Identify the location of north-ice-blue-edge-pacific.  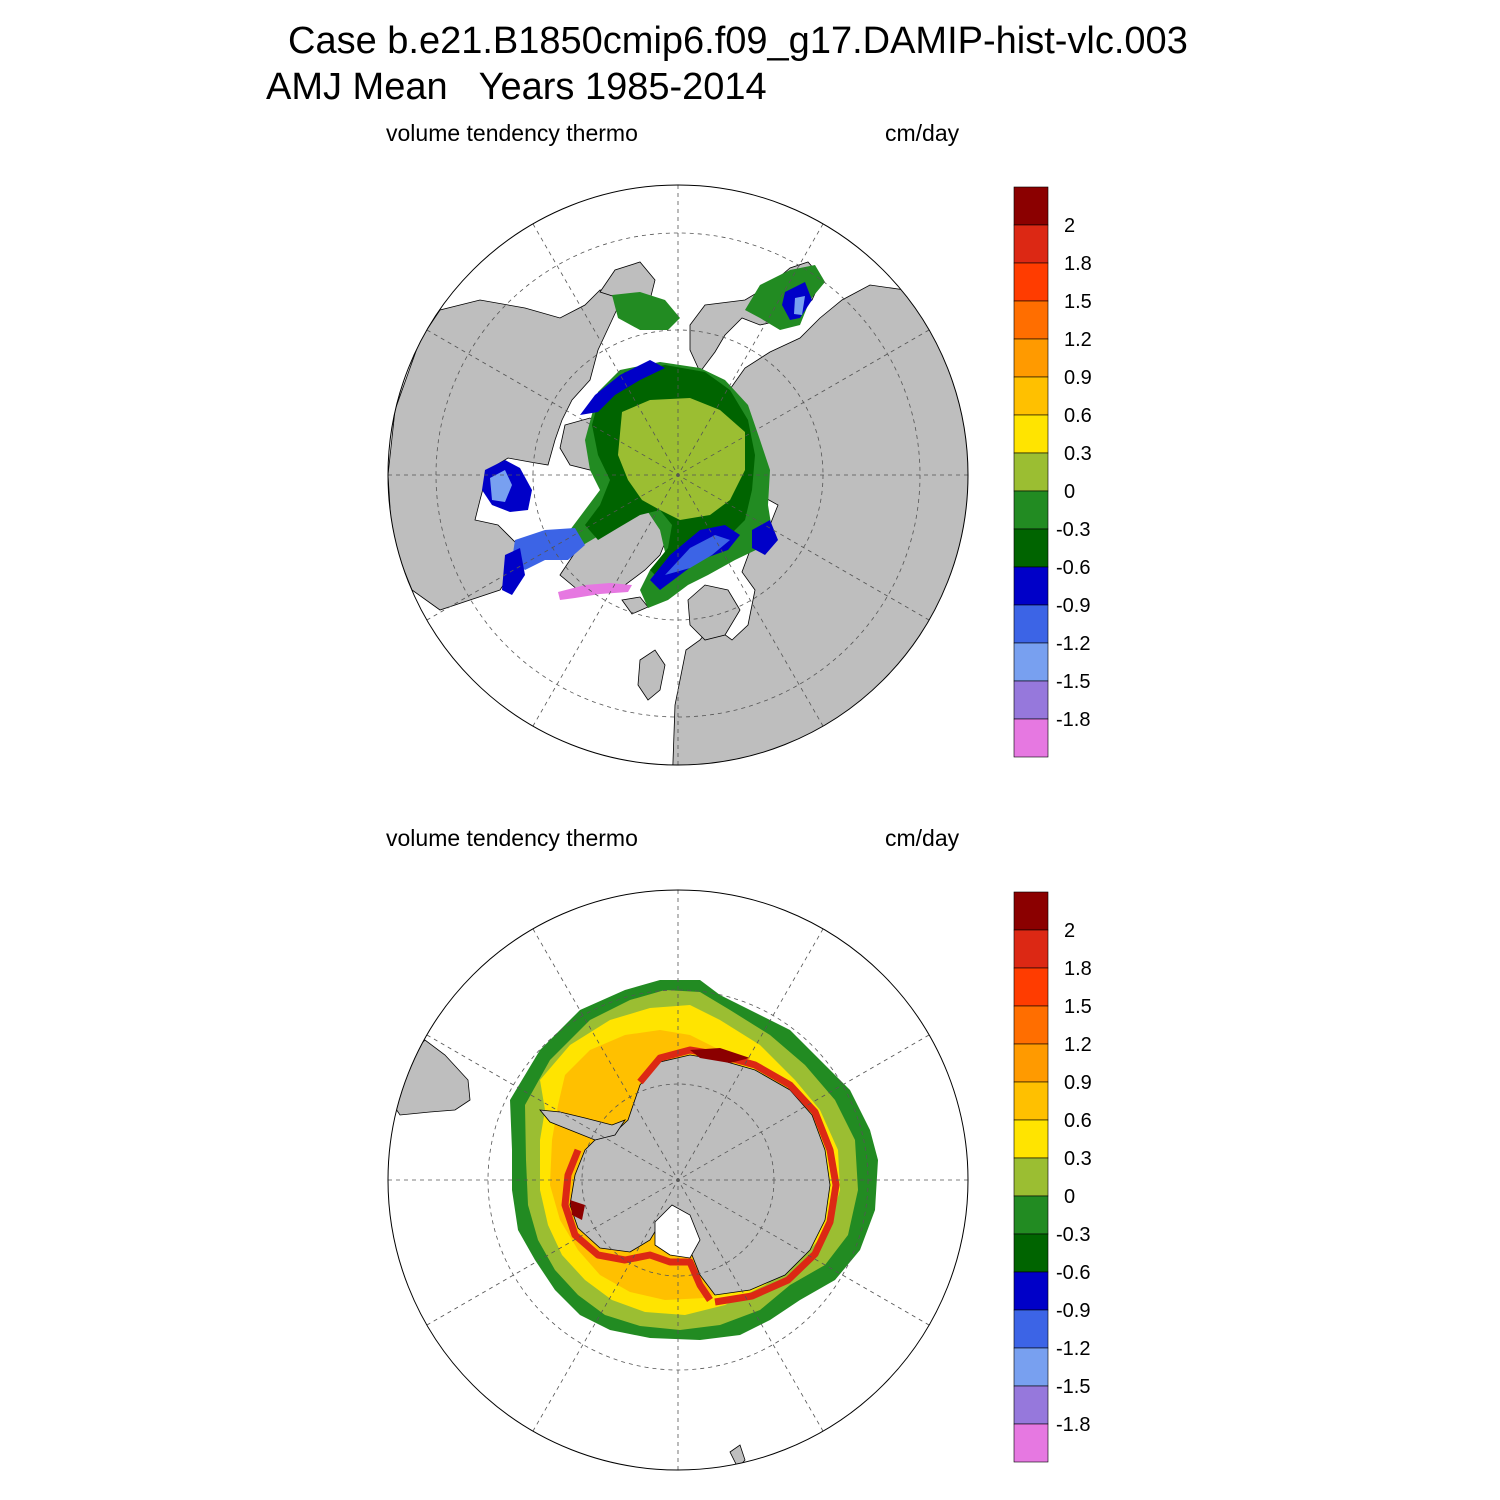
(622, 387).